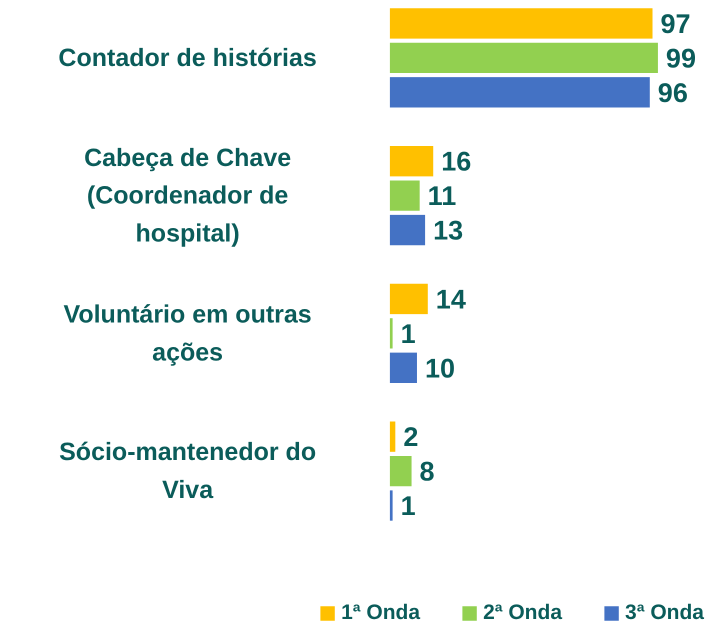 Image resolution: width=708 pixels, height=629 pixels. I want to click on data-label: 99, so click(681, 58).